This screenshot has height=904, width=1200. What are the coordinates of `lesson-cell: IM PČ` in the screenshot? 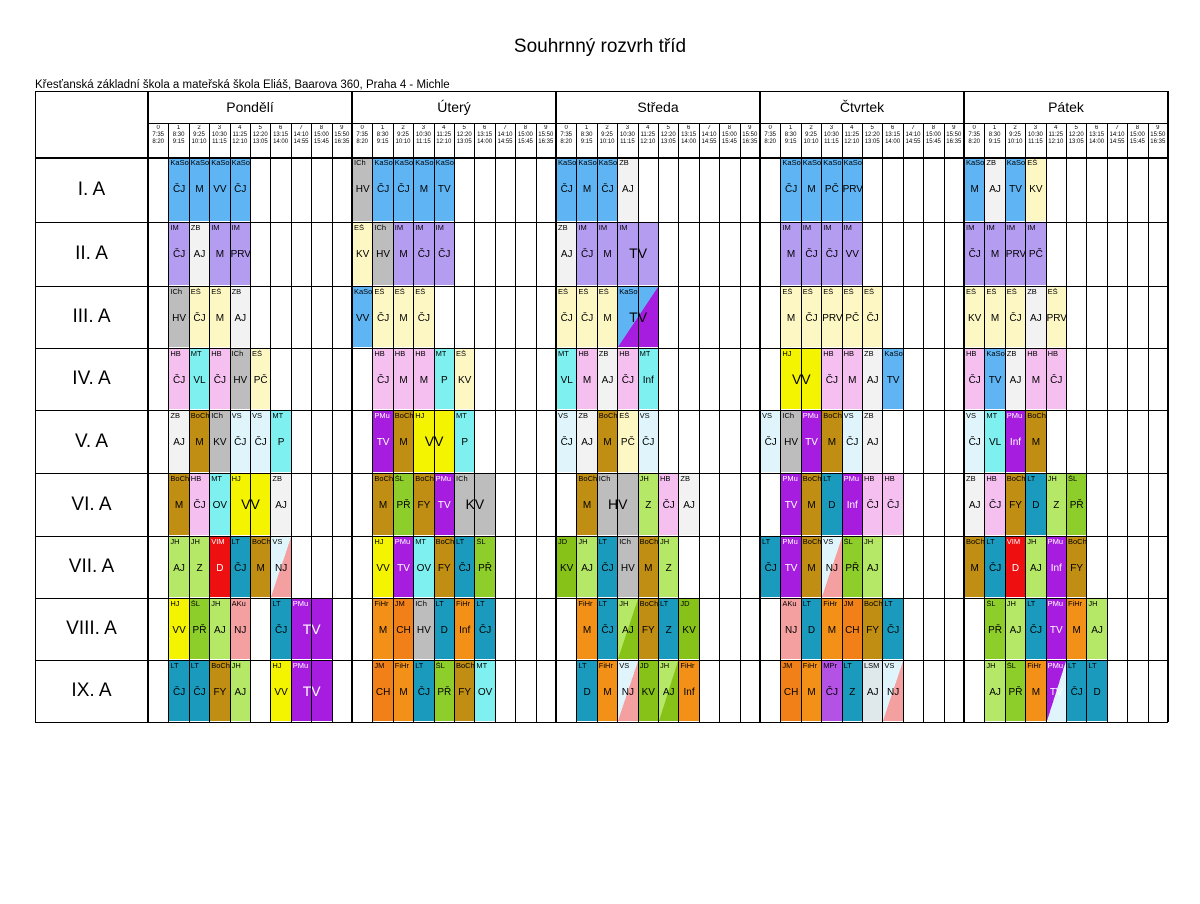 It's located at (1036, 254).